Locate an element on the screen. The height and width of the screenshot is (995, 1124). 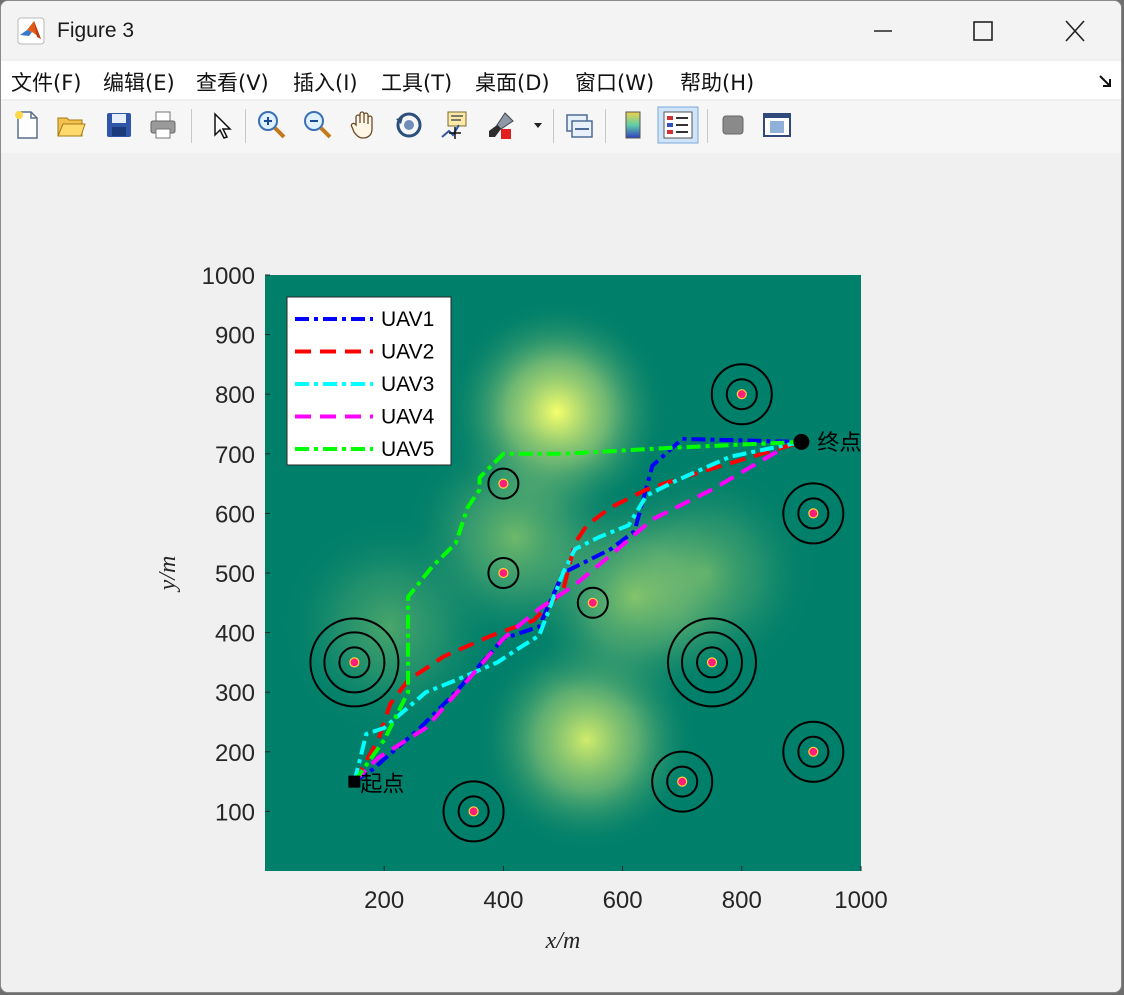
legend-label: UAV4 is located at coordinates (408, 417).